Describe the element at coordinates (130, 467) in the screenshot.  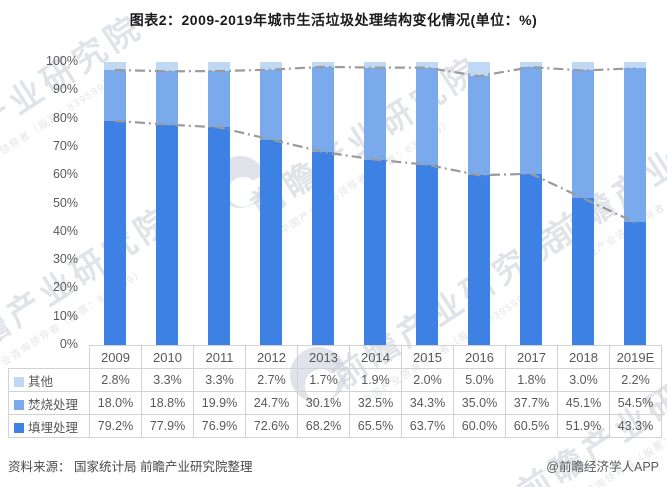
I see `source-note: 资料来源： 国家统计局 前瞻产业研究院整理` at that location.